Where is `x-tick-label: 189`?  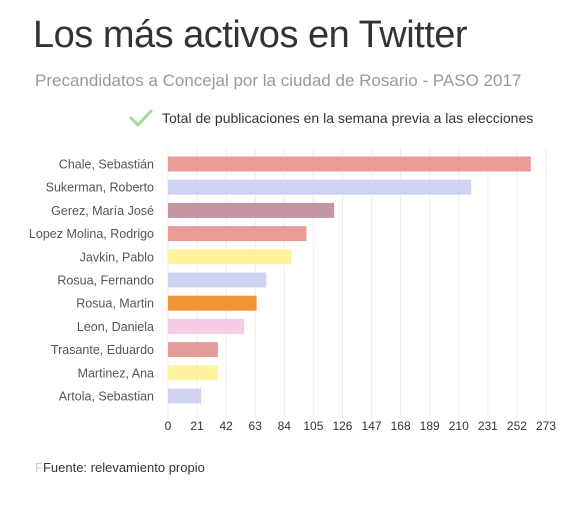
x-tick-label: 189 is located at coordinates (430, 426).